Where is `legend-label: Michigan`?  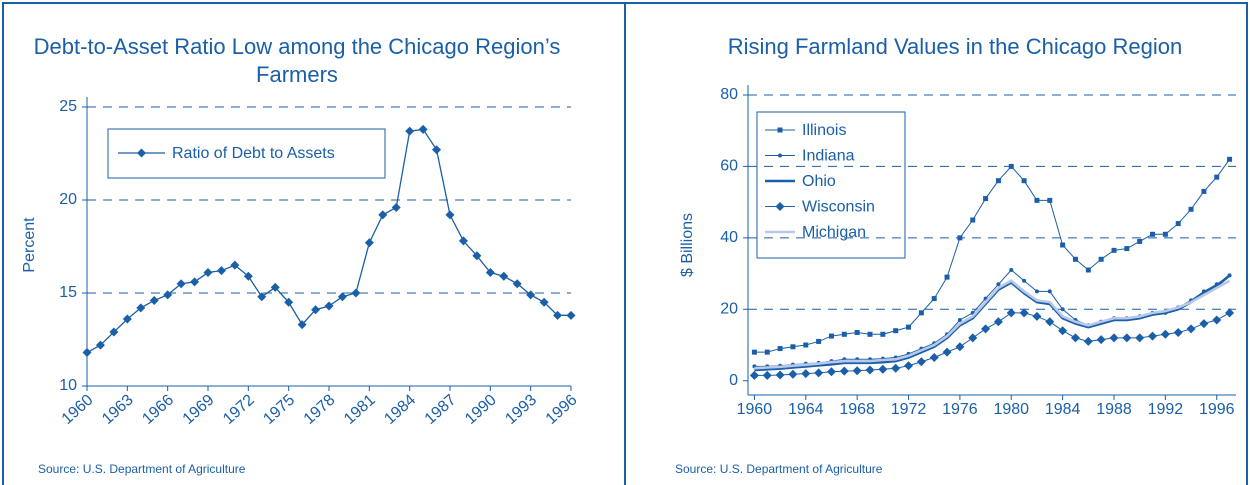
legend-label: Michigan is located at coordinates (834, 232).